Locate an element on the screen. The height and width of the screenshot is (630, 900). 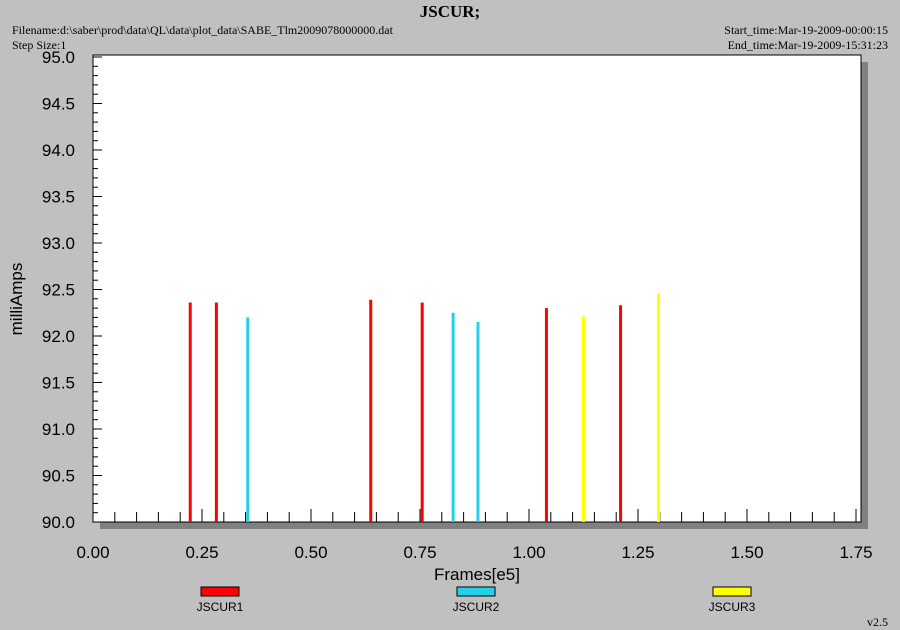
x-tick-label: 1.50 is located at coordinates (746, 552).